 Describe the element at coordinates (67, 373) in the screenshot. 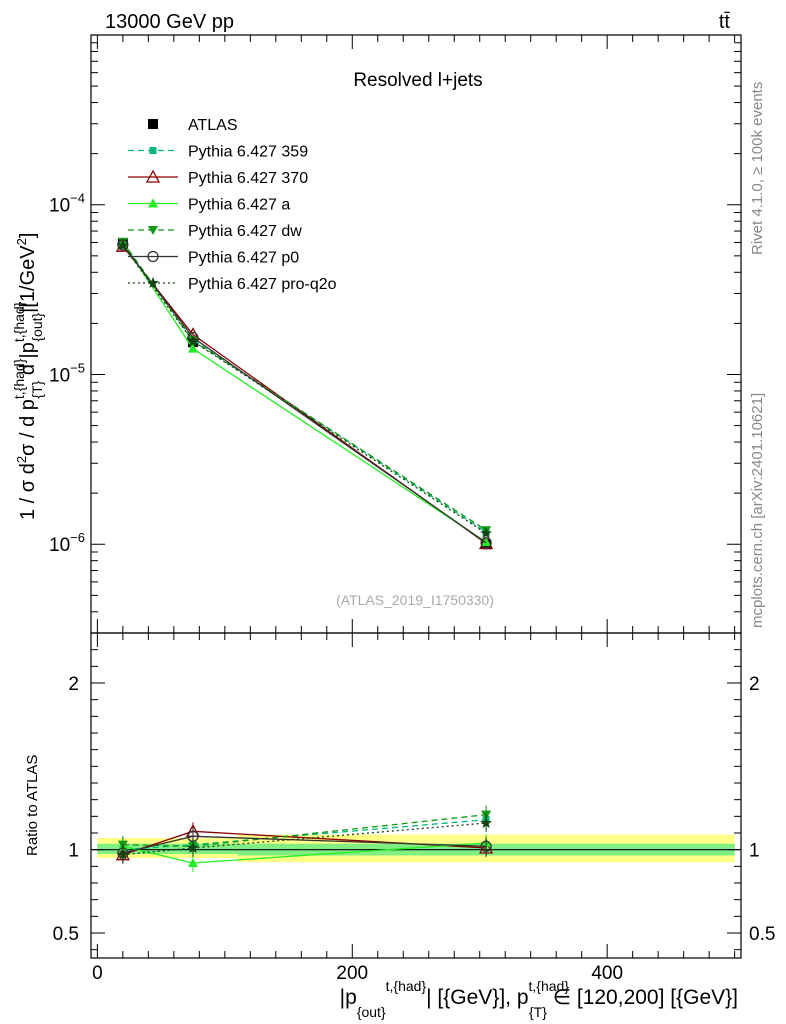

I see `main-y-tick-label: 10⁻⁵` at that location.